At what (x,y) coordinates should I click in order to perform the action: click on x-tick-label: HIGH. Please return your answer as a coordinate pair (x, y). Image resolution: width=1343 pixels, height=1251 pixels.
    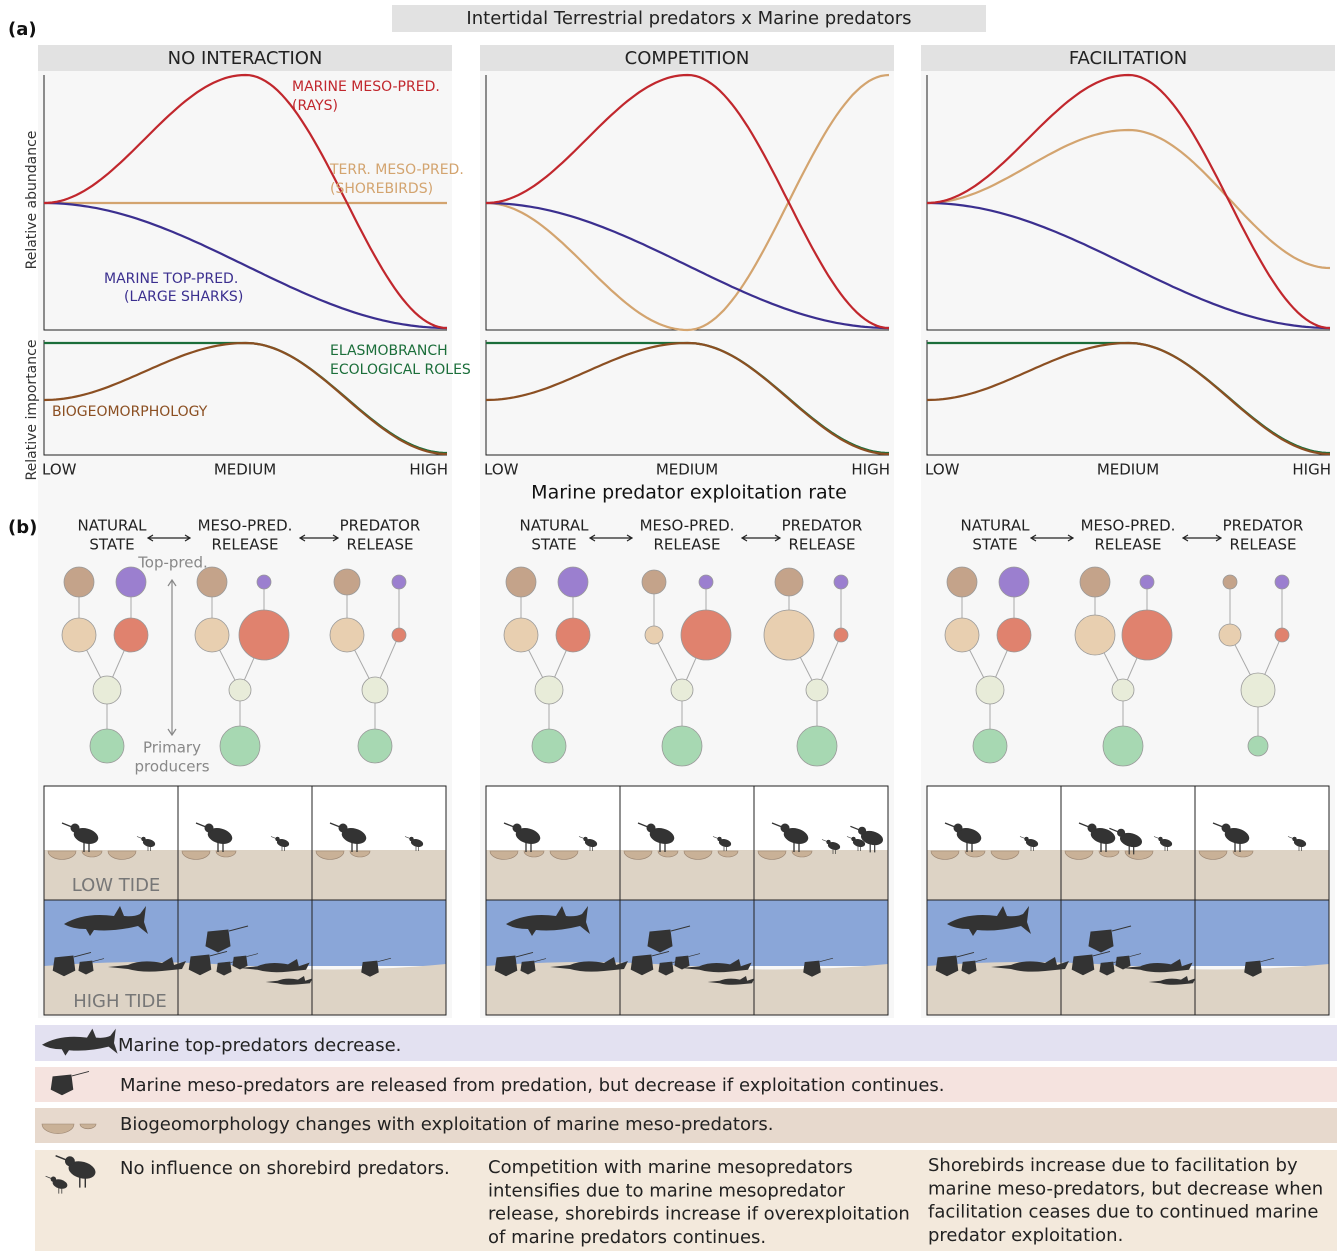
    Looking at the image, I should click on (1311, 470).